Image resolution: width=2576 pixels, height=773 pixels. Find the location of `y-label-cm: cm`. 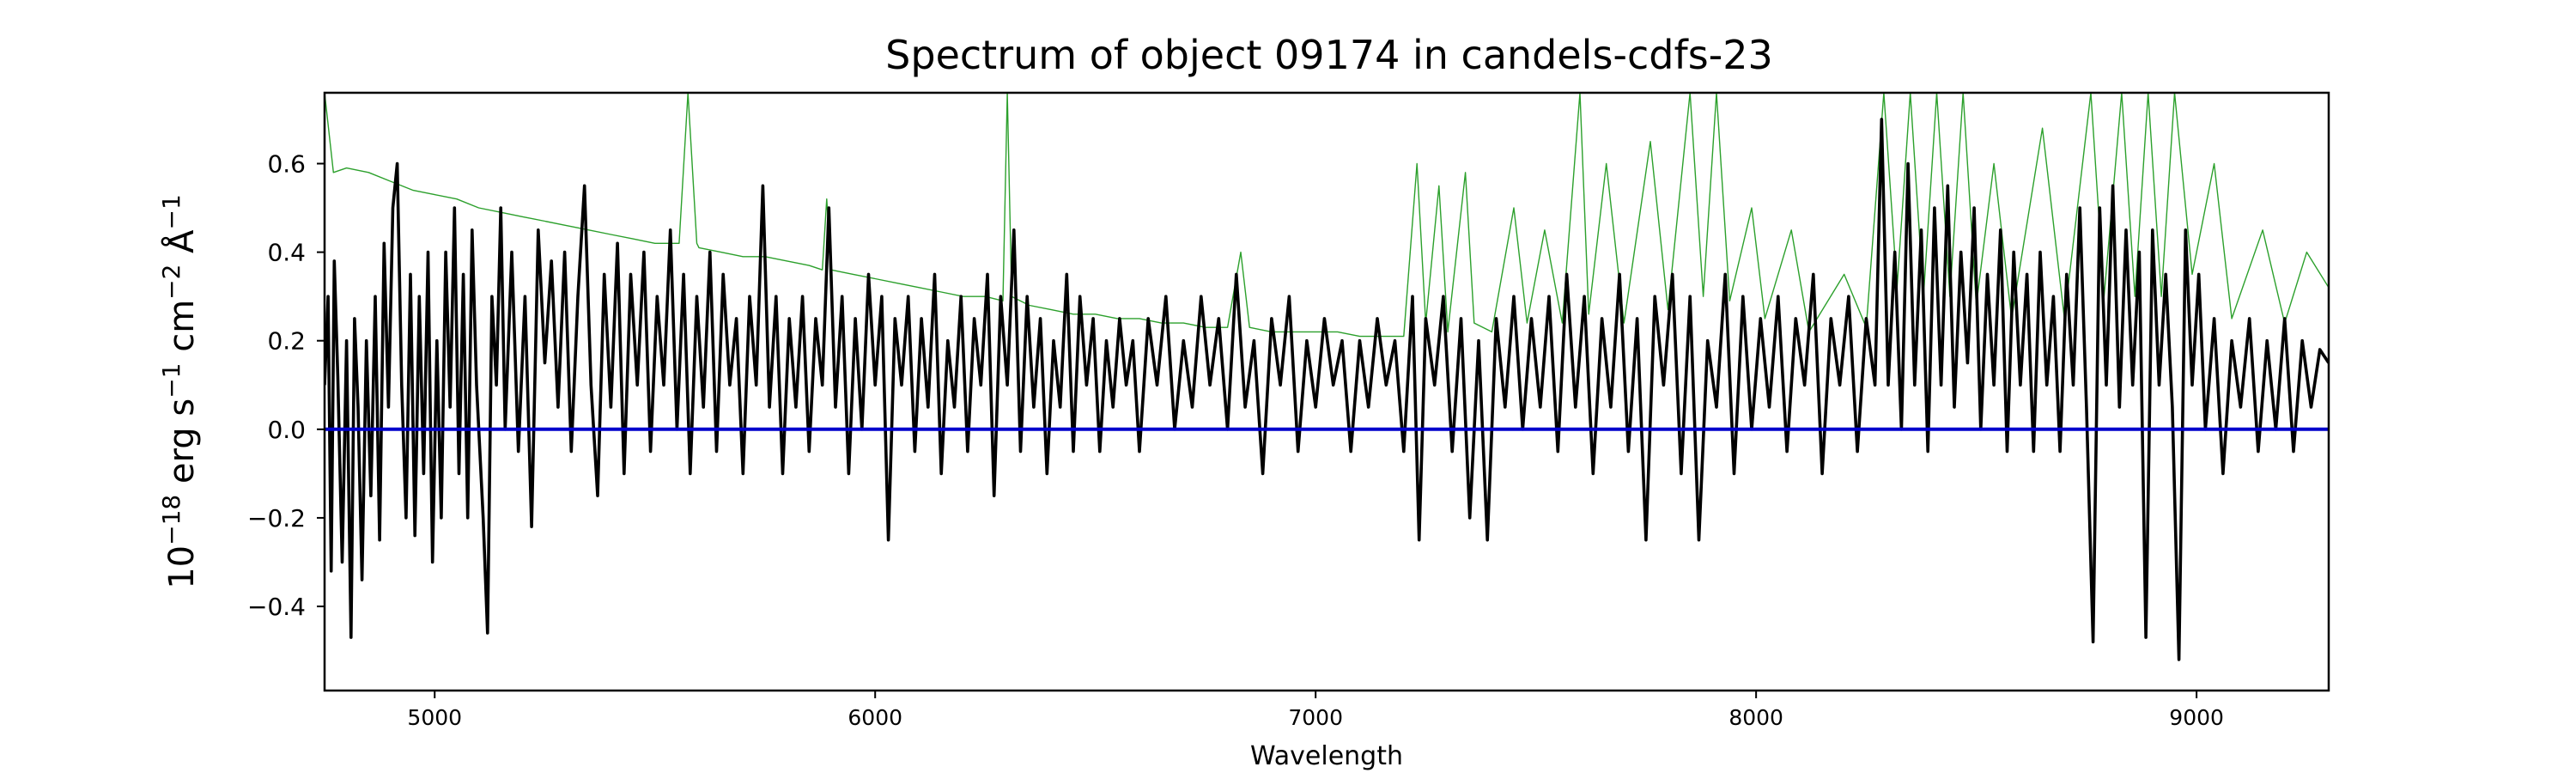

y-label-cm: cm is located at coordinates (182, 331).